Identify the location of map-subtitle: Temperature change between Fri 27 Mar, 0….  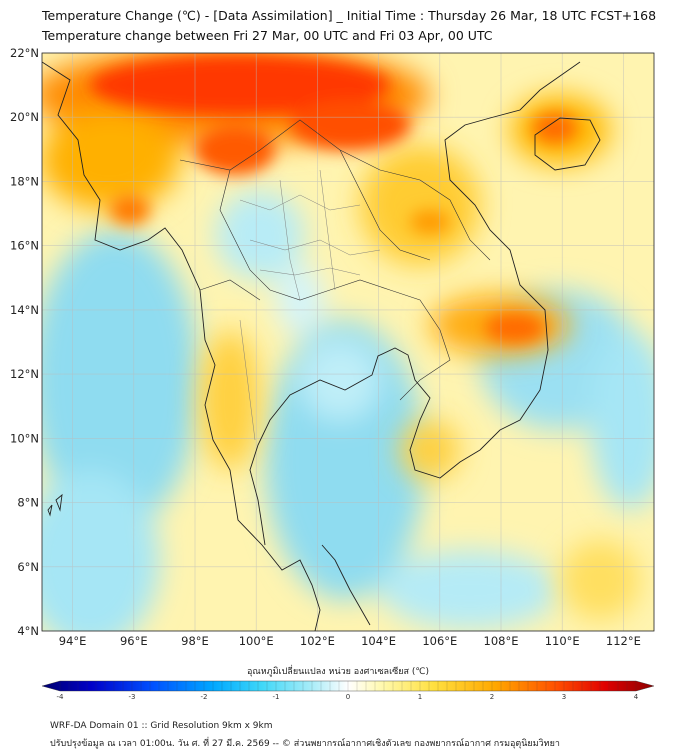
(267, 35).